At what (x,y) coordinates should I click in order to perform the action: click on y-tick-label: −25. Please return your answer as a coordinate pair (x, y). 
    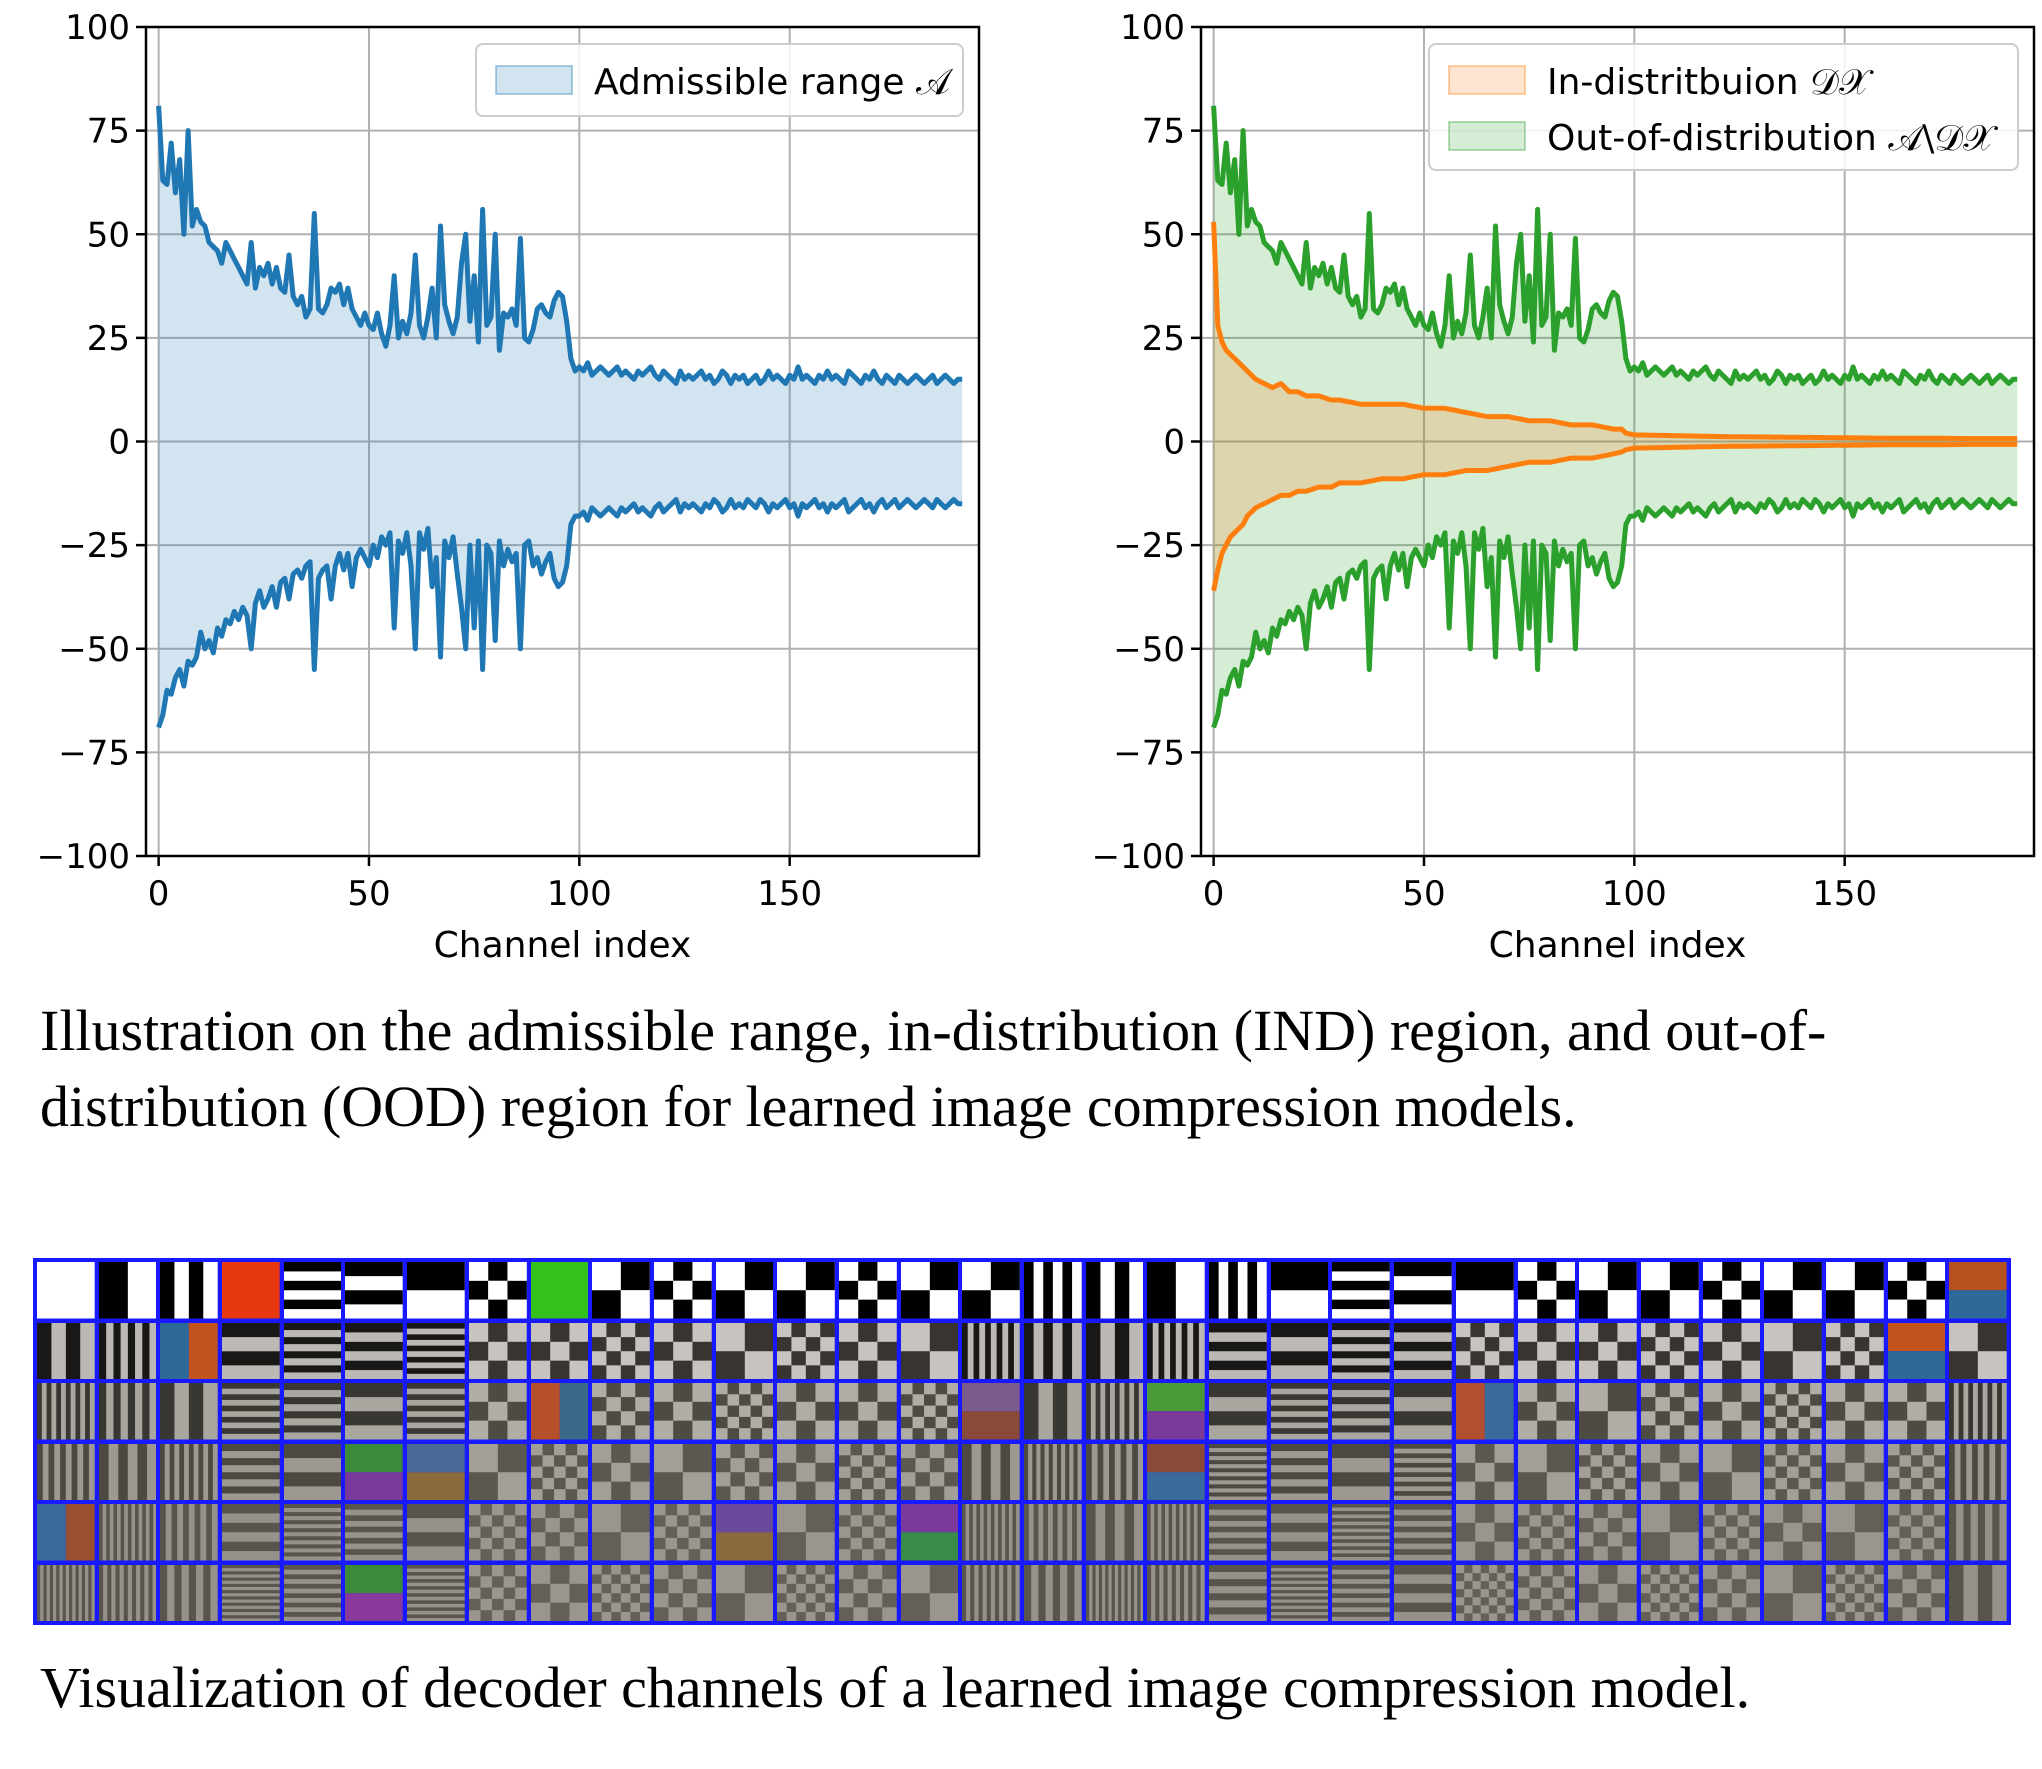
    Looking at the image, I should click on (94, 546).